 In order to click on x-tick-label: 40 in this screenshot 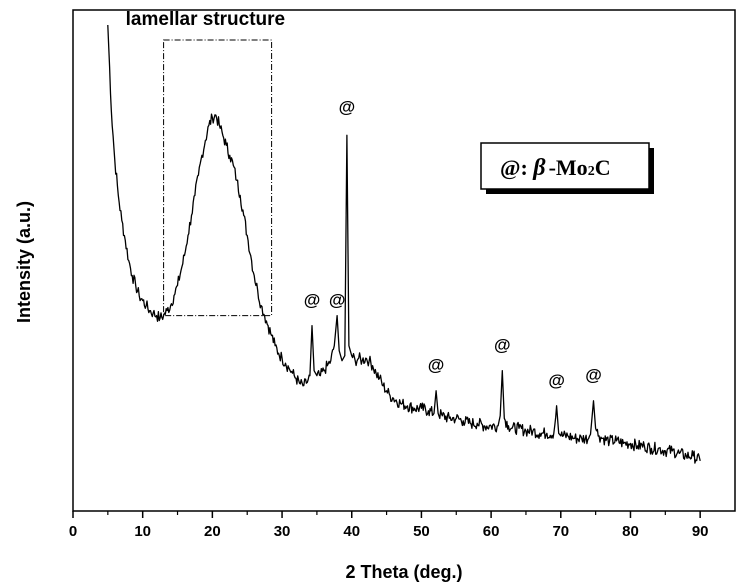, I will do `click(351, 531)`.